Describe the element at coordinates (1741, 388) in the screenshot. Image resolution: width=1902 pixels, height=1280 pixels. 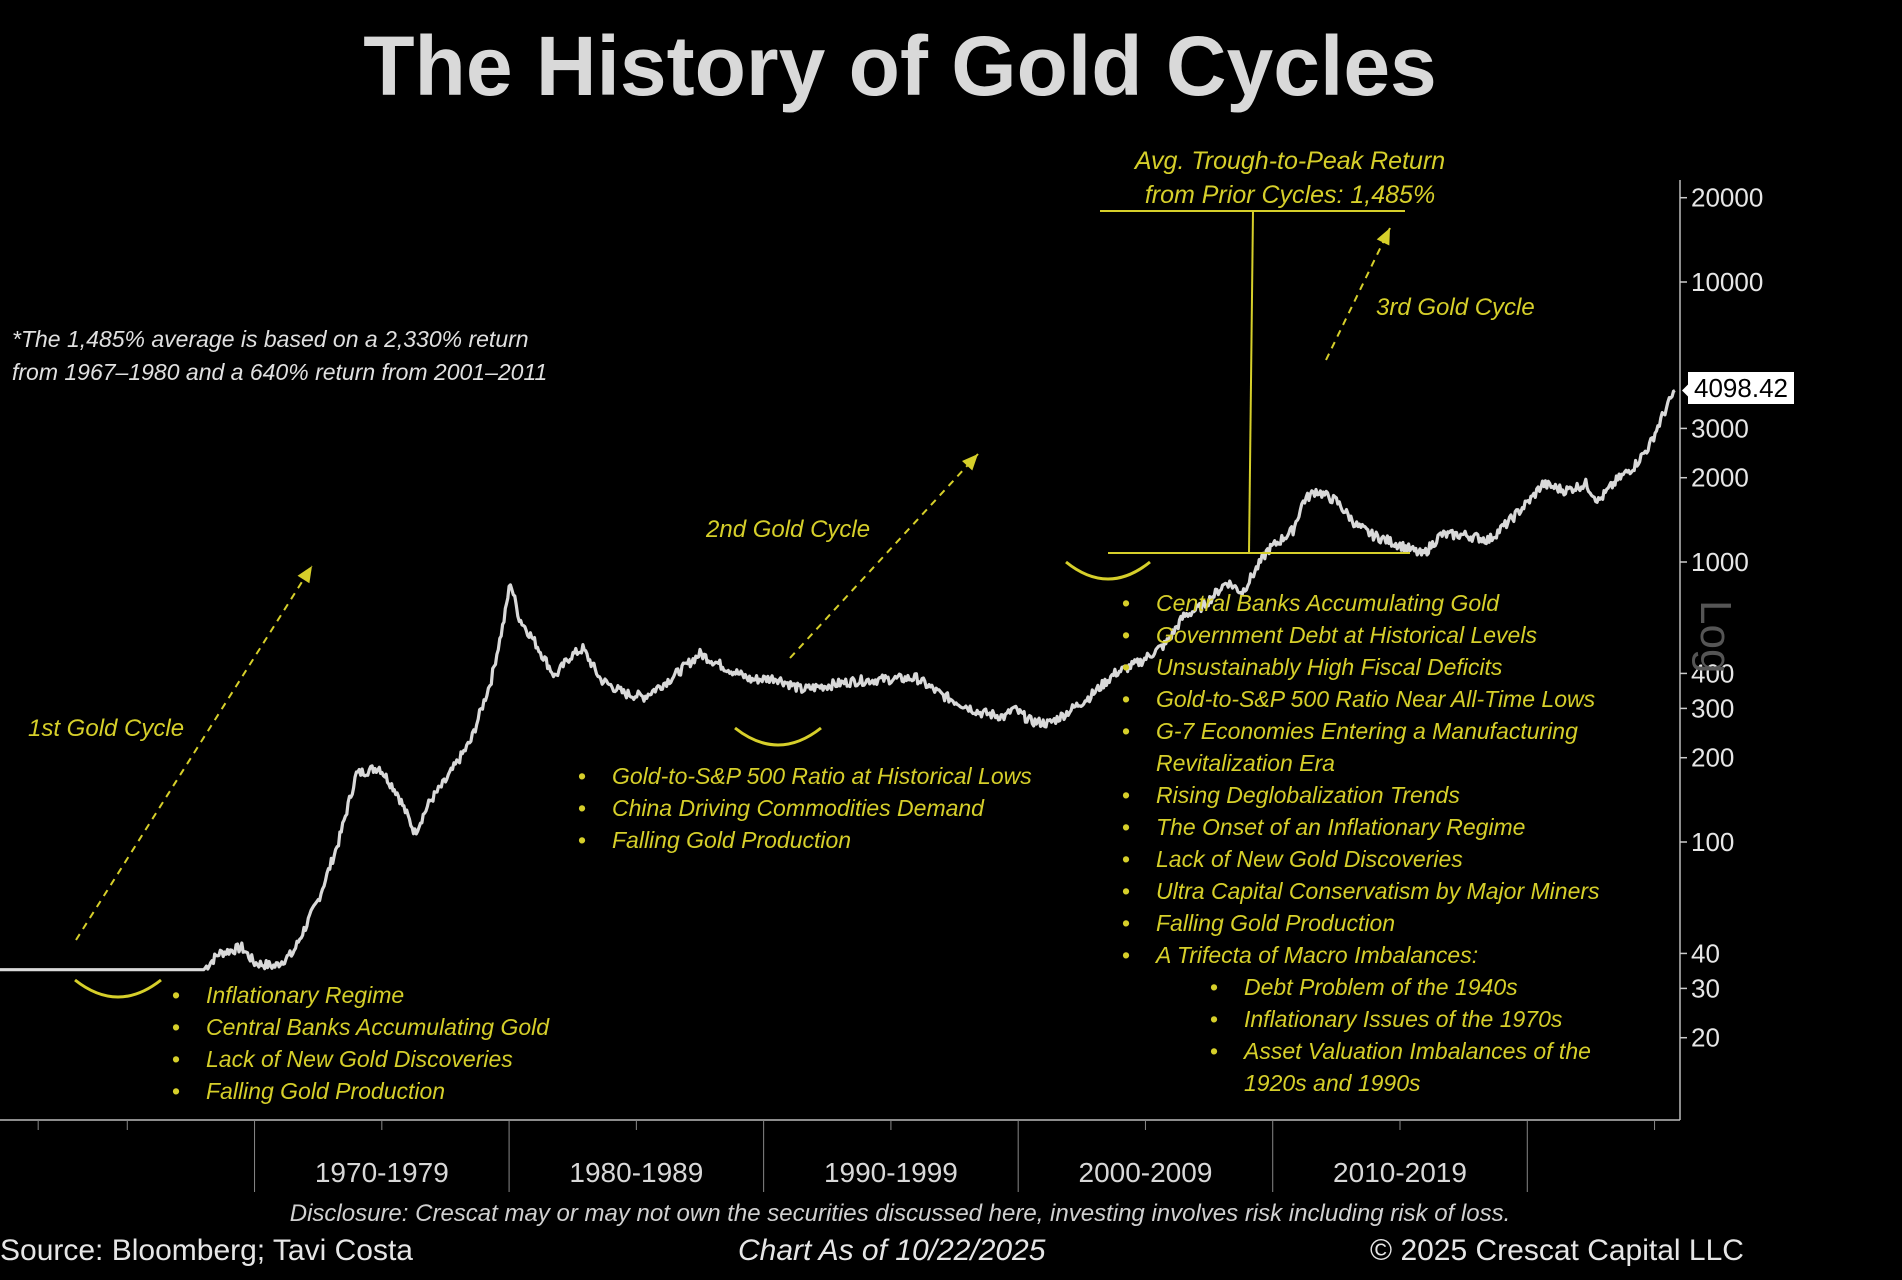
I see `current-value-label: 4098.42` at that location.